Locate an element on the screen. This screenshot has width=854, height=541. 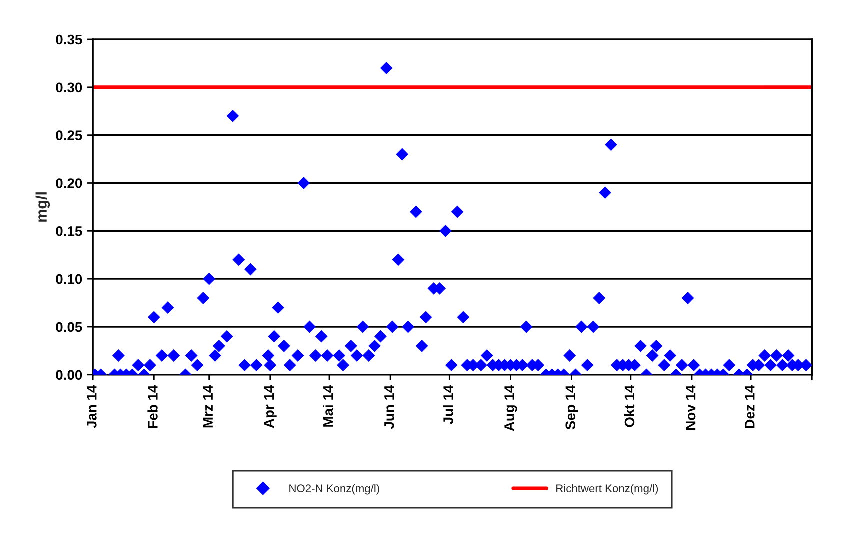
x-tick-label: Okt 14 is located at coordinates (629, 406).